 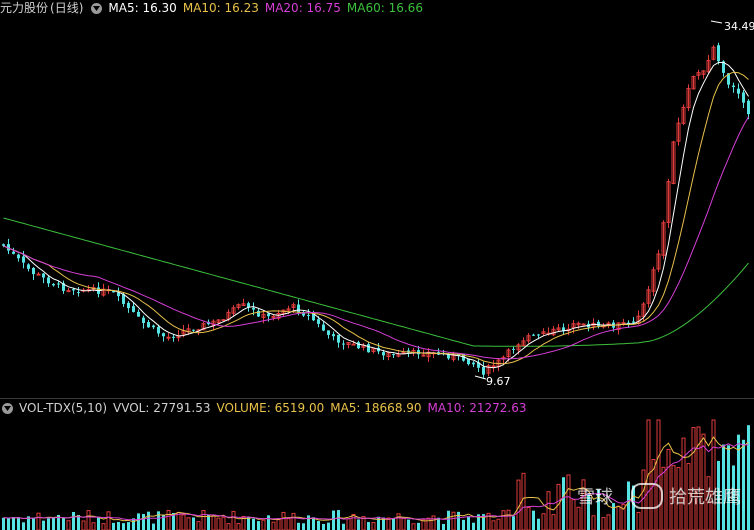 I want to click on low-label: 9.67, so click(x=498, y=381).